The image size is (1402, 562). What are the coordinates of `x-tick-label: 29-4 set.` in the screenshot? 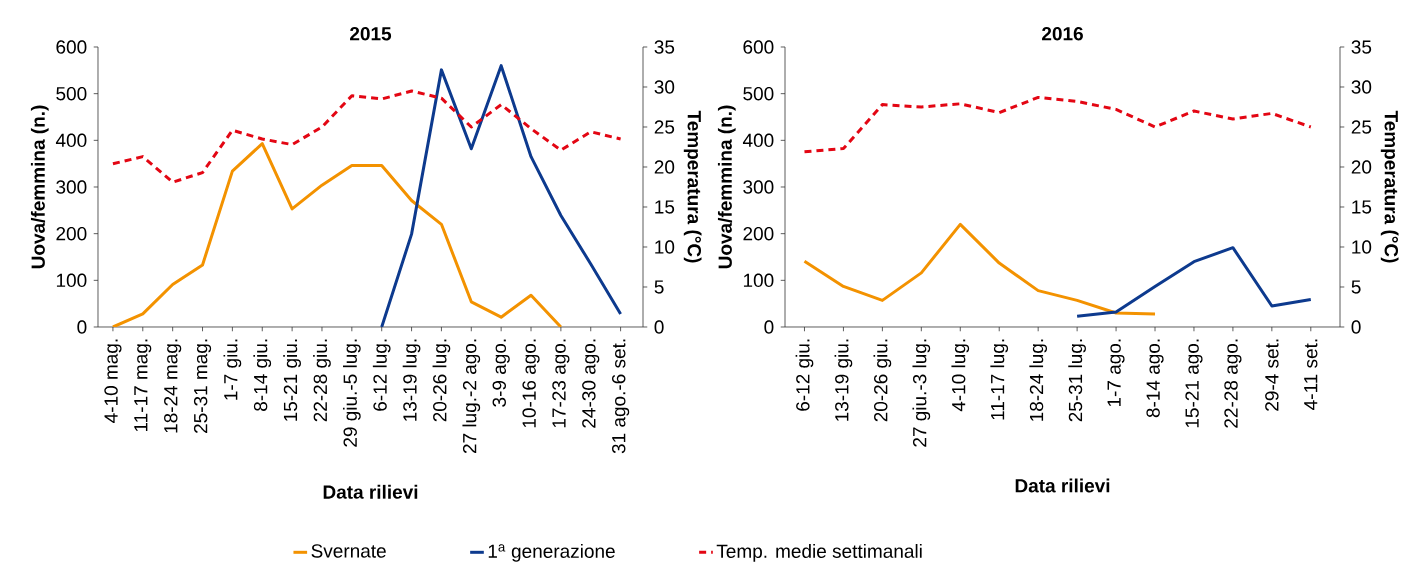 It's located at (1272, 375).